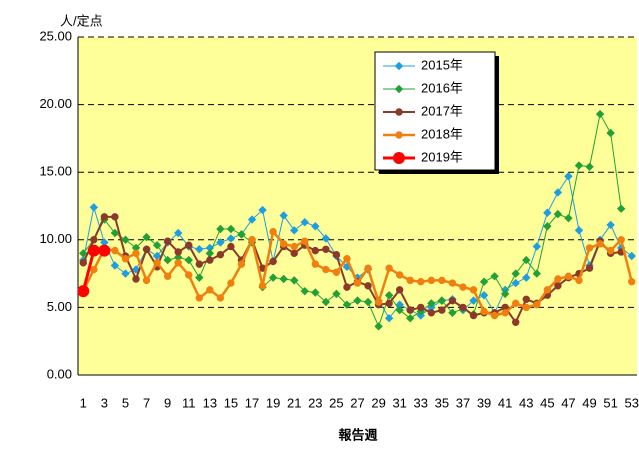 The width and height of the screenshot is (639, 450). What do you see at coordinates (357, 434) in the screenshot?
I see `x-axis-label: 報告週` at bounding box center [357, 434].